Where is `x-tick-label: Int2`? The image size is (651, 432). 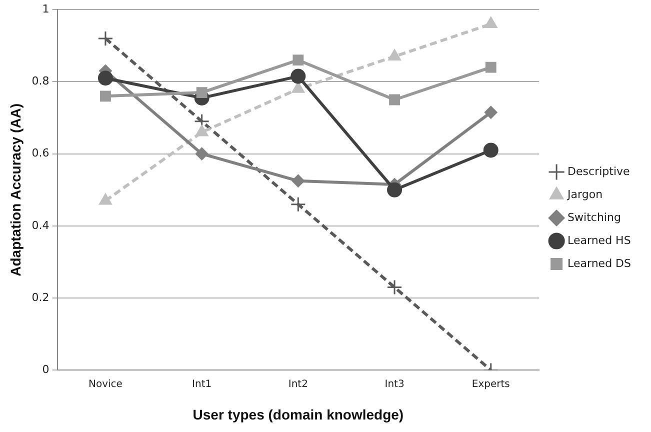 x-tick-label: Int2 is located at coordinates (298, 384).